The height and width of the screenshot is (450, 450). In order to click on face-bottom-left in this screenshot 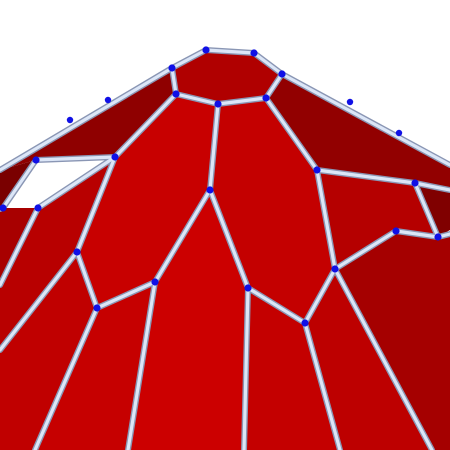, I will do `click(48, 351)`.